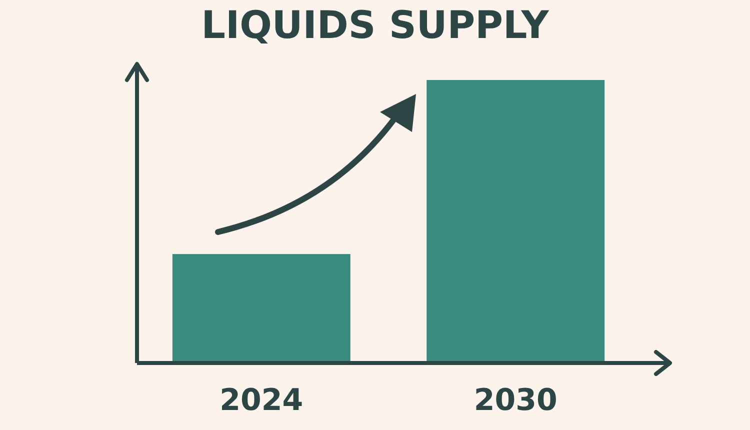 The height and width of the screenshot is (430, 750). What do you see at coordinates (516, 400) in the screenshot?
I see `x-tick-label: 2030` at bounding box center [516, 400].